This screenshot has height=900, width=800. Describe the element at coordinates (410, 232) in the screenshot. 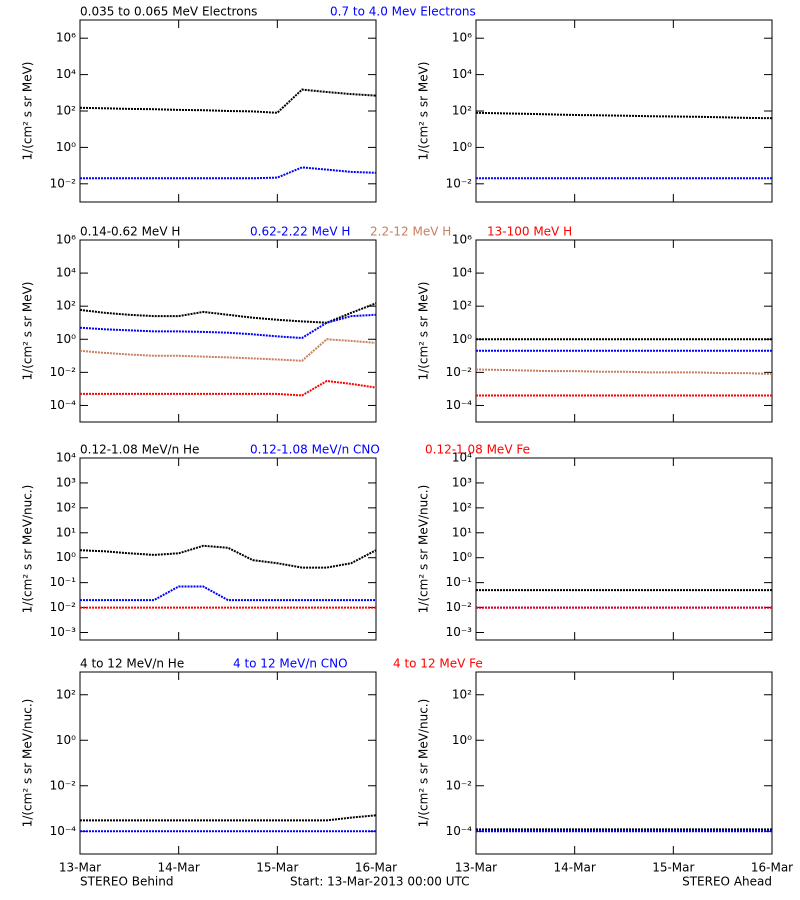

I see `legend-entry: 2.2-12 MeV H` at that location.